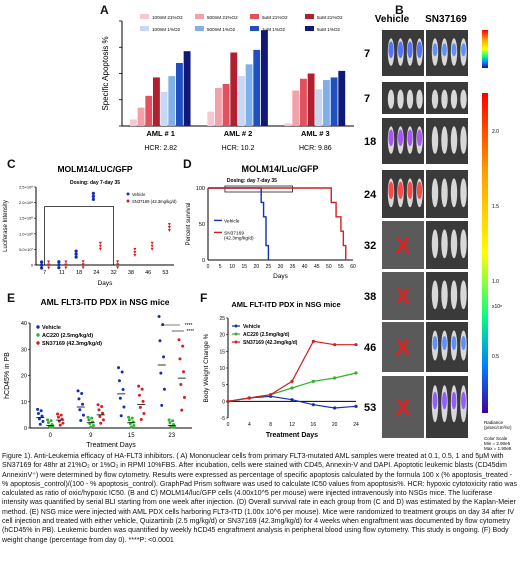 This screenshot has width=520, height=567. I want to click on y-tick-label: 40, so click(24, 324).